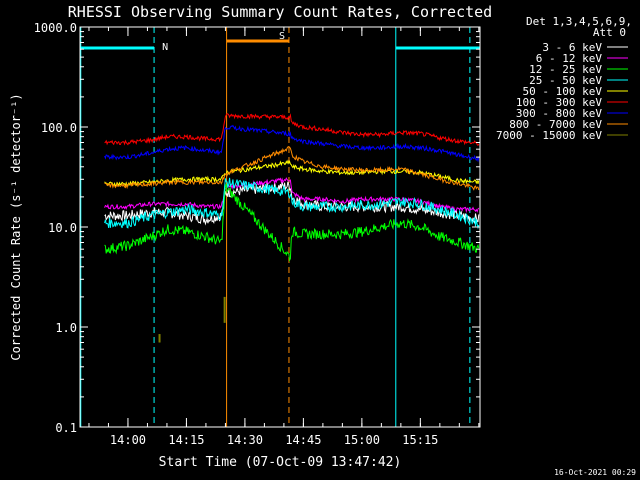 This screenshot has width=640, height=480. Describe the element at coordinates (59, 128) in the screenshot. I see `y-tick-label: 100.0` at that location.